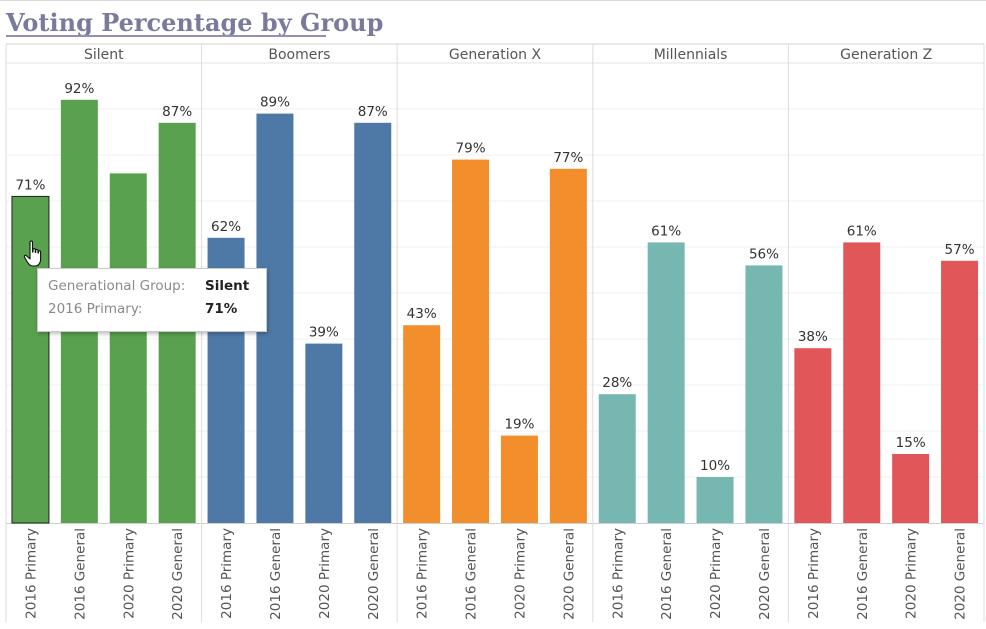 The height and width of the screenshot is (629, 986). What do you see at coordinates (30, 185) in the screenshot?
I see `data-label: 71%` at bounding box center [30, 185].